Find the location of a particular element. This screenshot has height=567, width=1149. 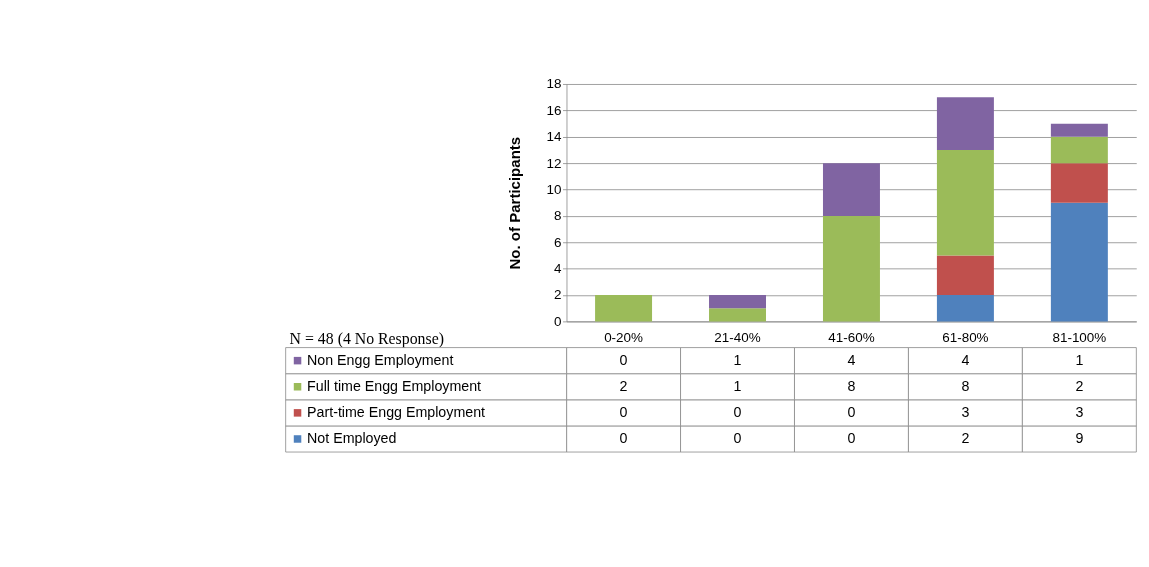

legend-label: Part-time Engg Employment is located at coordinates (396, 411).